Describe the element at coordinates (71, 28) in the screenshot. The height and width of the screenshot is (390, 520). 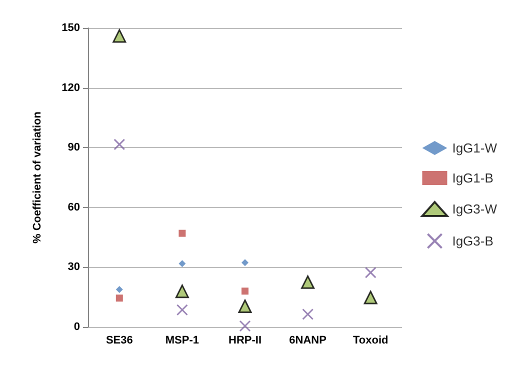
I see `y-tick-label: 150` at that location.